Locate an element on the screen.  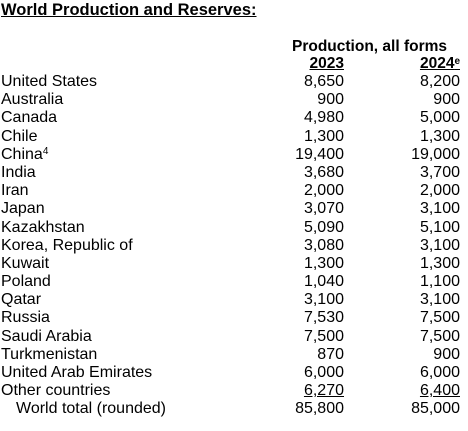
country-label: United States is located at coordinates (49, 81).